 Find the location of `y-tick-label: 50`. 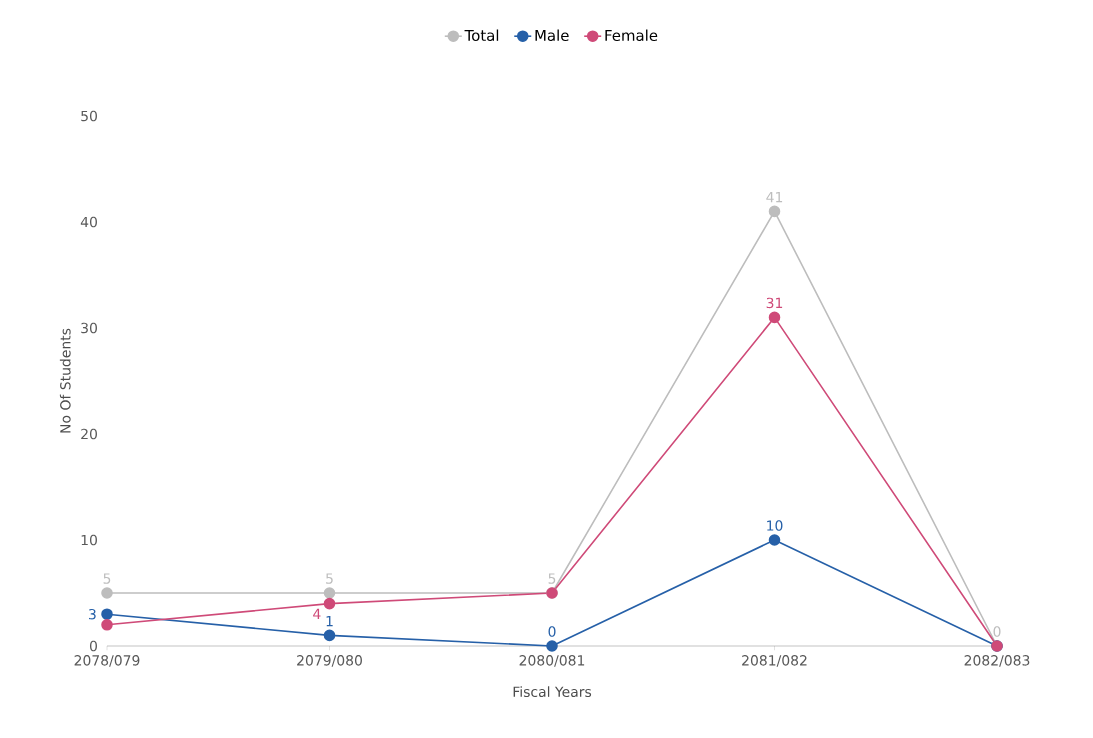

y-tick-label: 50 is located at coordinates (89, 116).